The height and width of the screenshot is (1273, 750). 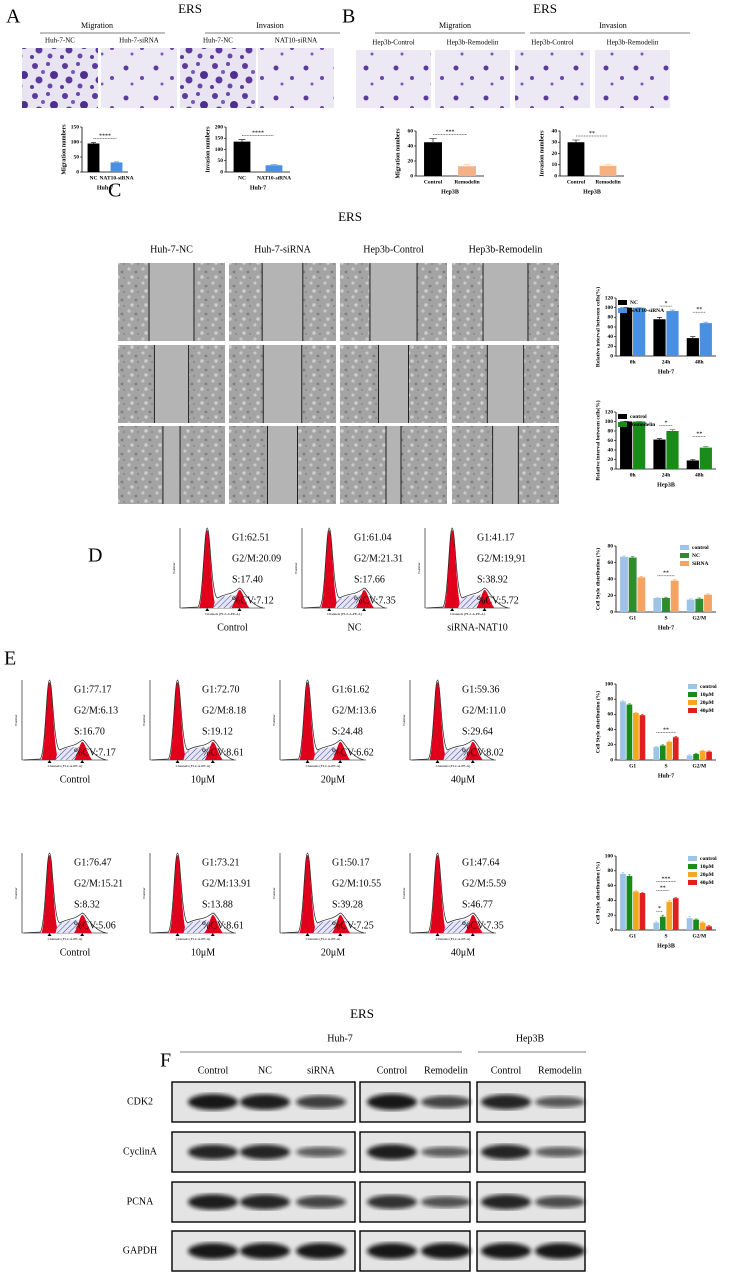 What do you see at coordinates (393, 79) in the screenshot?
I see `micrograph` at bounding box center [393, 79].